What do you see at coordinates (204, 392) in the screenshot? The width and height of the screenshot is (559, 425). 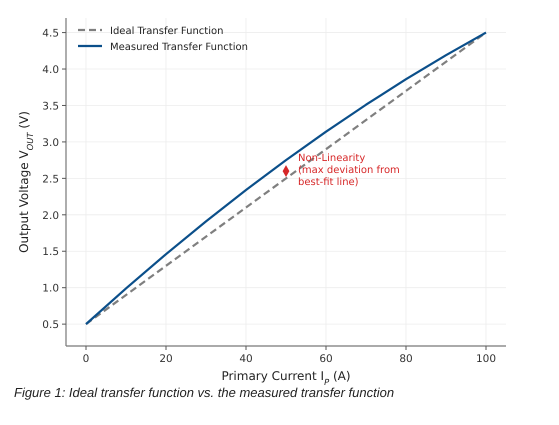 I see `caption: Figure 1: Ideal transfer function vs. the measured transfer function` at bounding box center [204, 392].